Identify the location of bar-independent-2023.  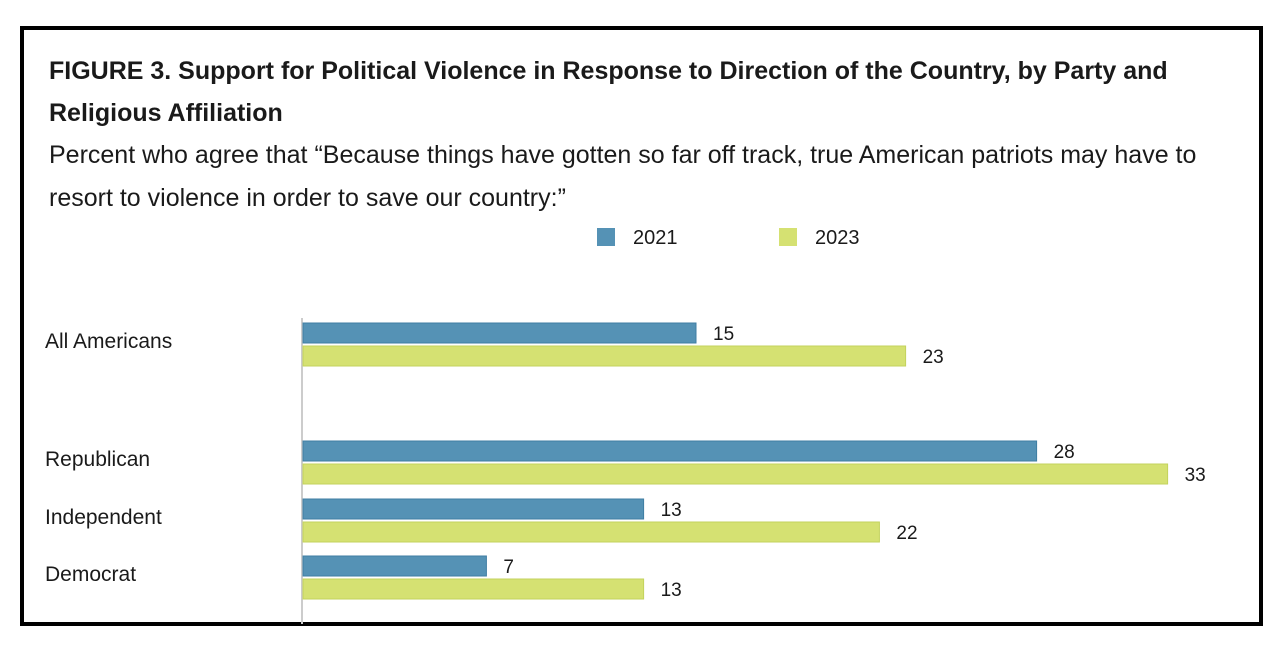
(591, 532).